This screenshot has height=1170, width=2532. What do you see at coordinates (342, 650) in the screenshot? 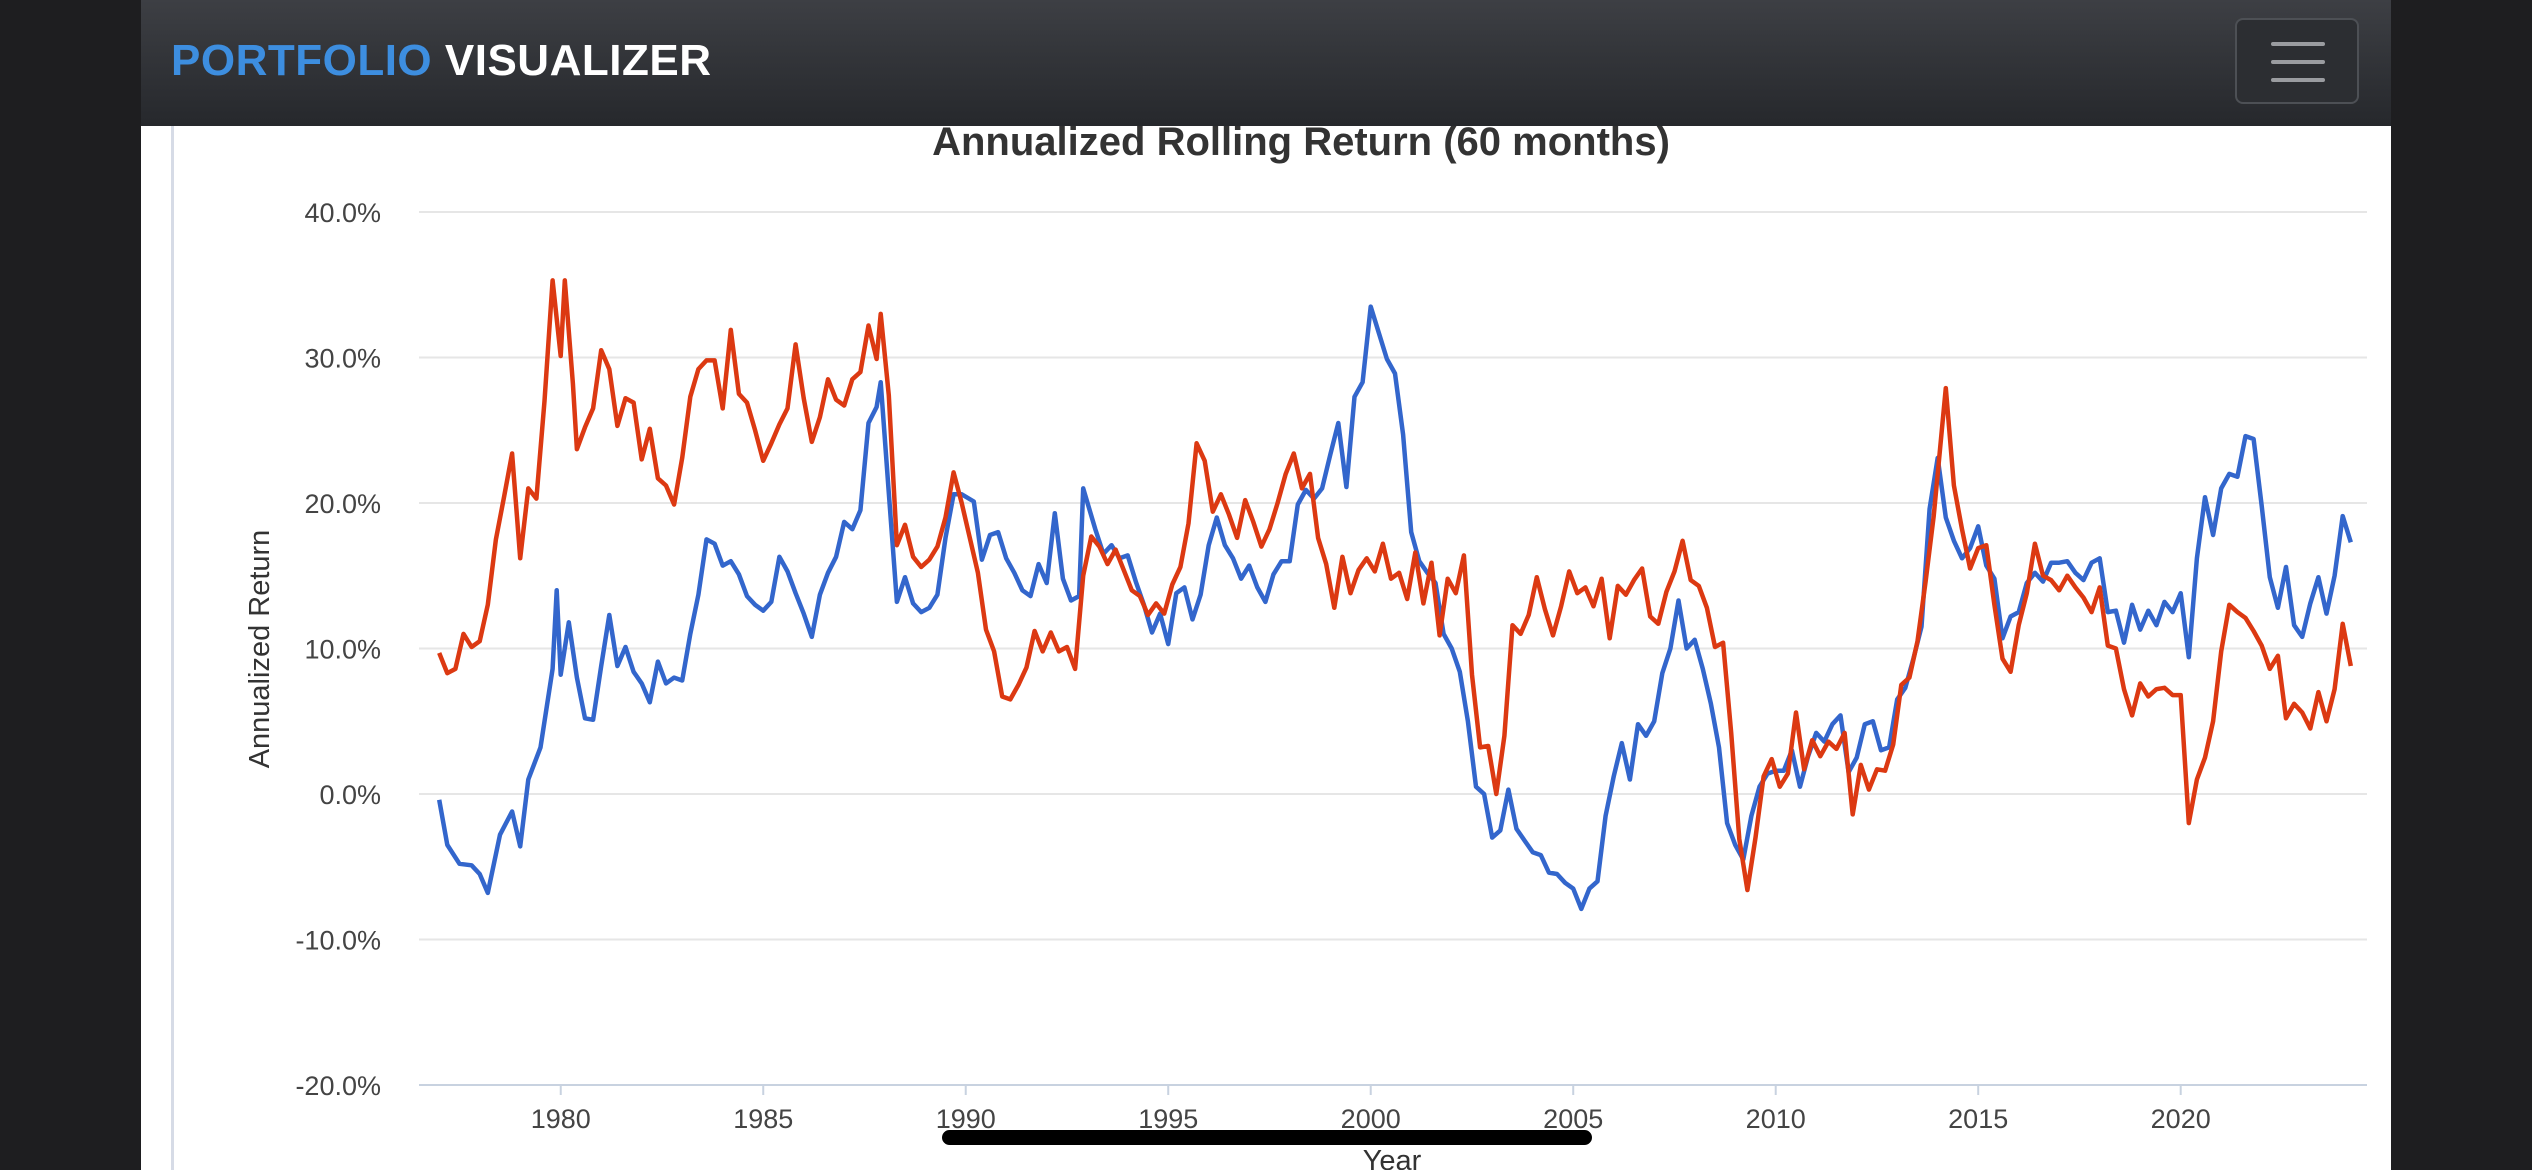
I see `y-tick-label: 10.0%` at bounding box center [342, 650].